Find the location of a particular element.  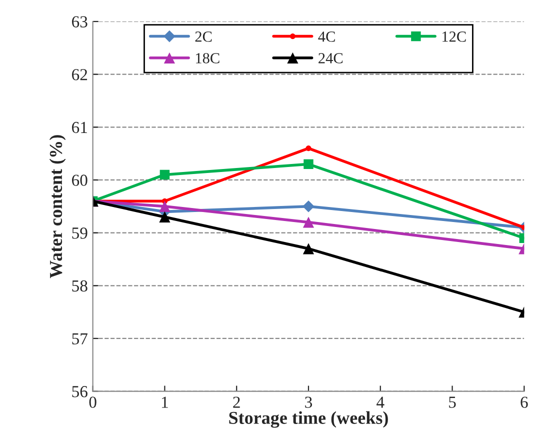

x-tick-label: 5 is located at coordinates (452, 402).